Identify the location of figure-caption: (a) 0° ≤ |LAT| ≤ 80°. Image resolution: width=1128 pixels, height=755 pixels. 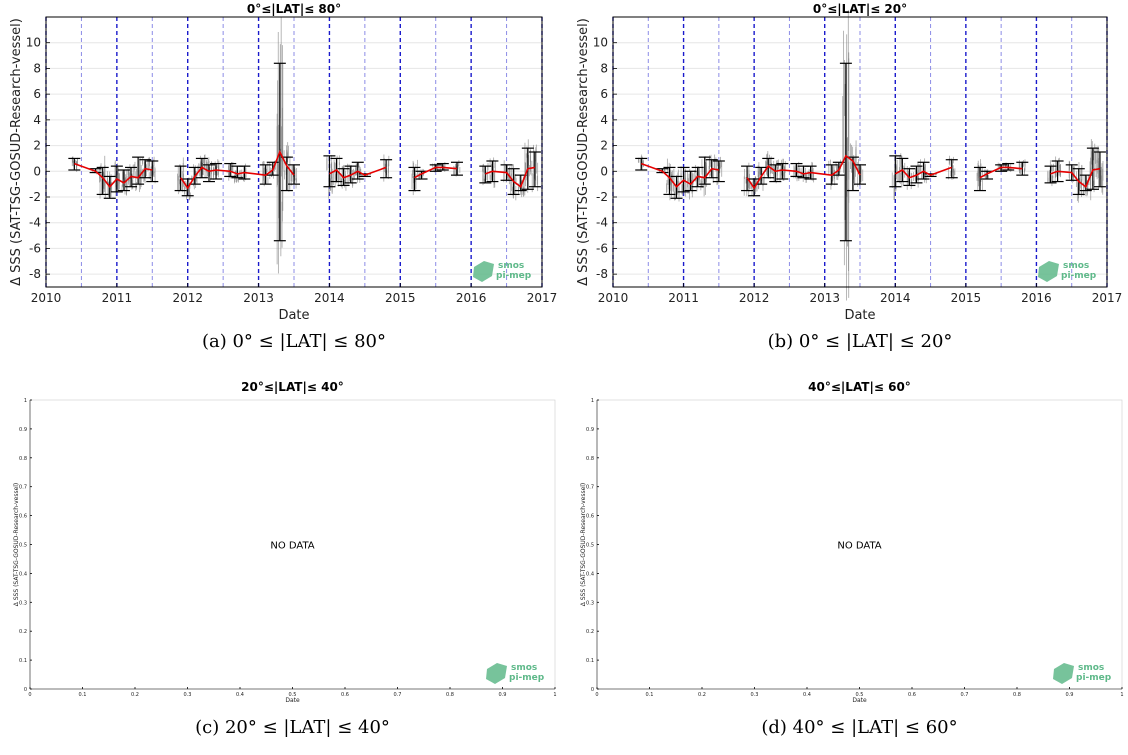
(294, 341).